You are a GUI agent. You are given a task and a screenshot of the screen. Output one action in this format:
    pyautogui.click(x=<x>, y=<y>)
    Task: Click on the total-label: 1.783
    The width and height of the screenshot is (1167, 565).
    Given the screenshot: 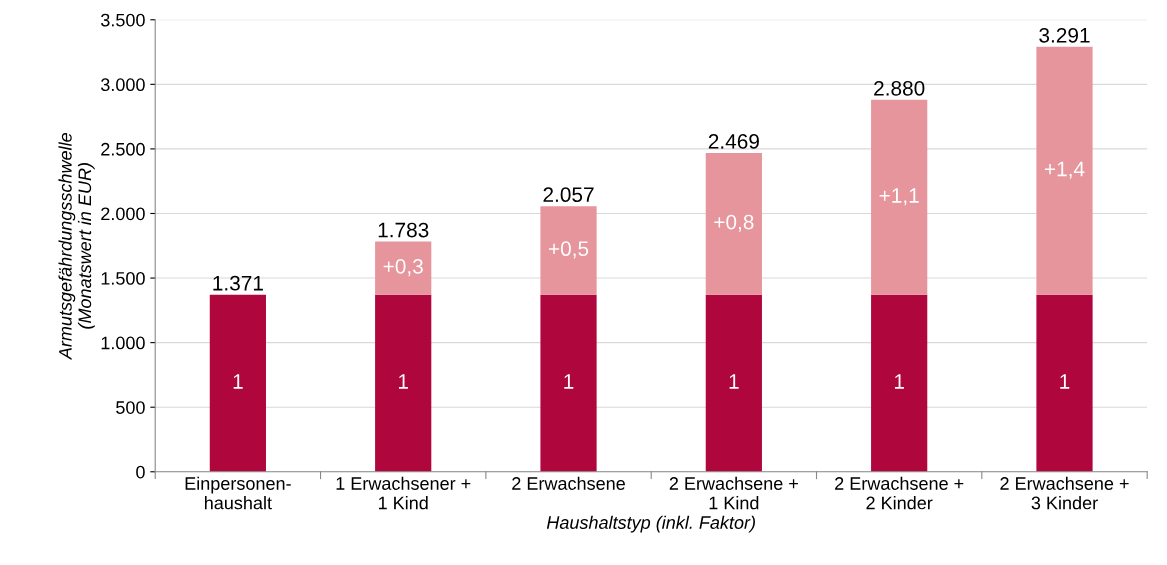 What is the action you would take?
    pyautogui.click(x=403, y=230)
    